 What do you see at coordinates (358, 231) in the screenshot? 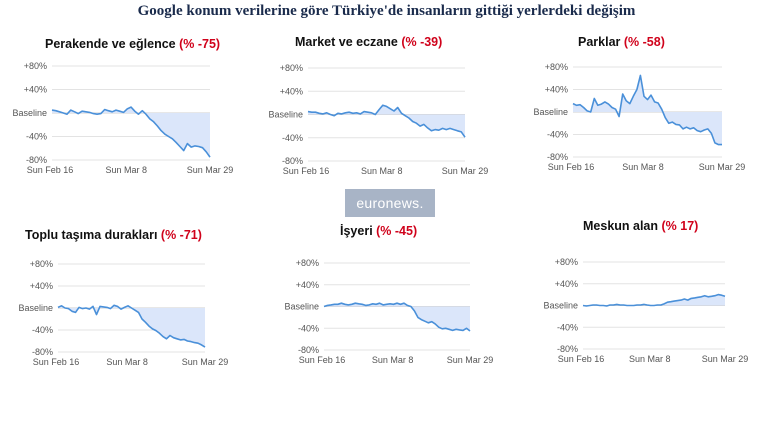
I see `chart-title-text: İşyeri` at bounding box center [358, 231].